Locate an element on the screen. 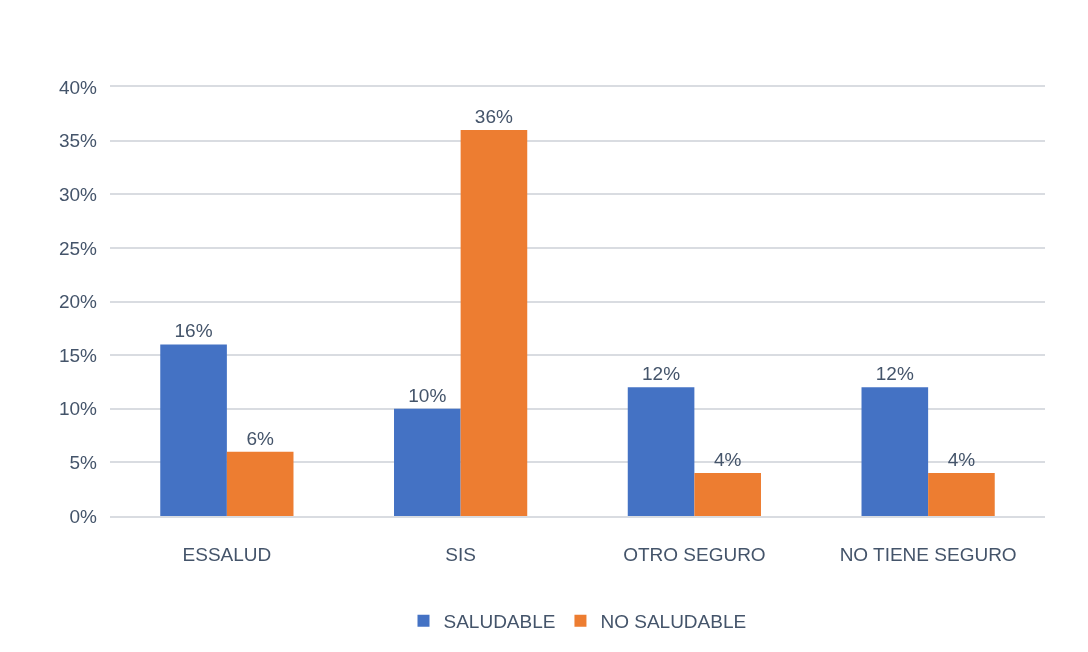 The image size is (1088, 652). data-label: 6% is located at coordinates (260, 438).